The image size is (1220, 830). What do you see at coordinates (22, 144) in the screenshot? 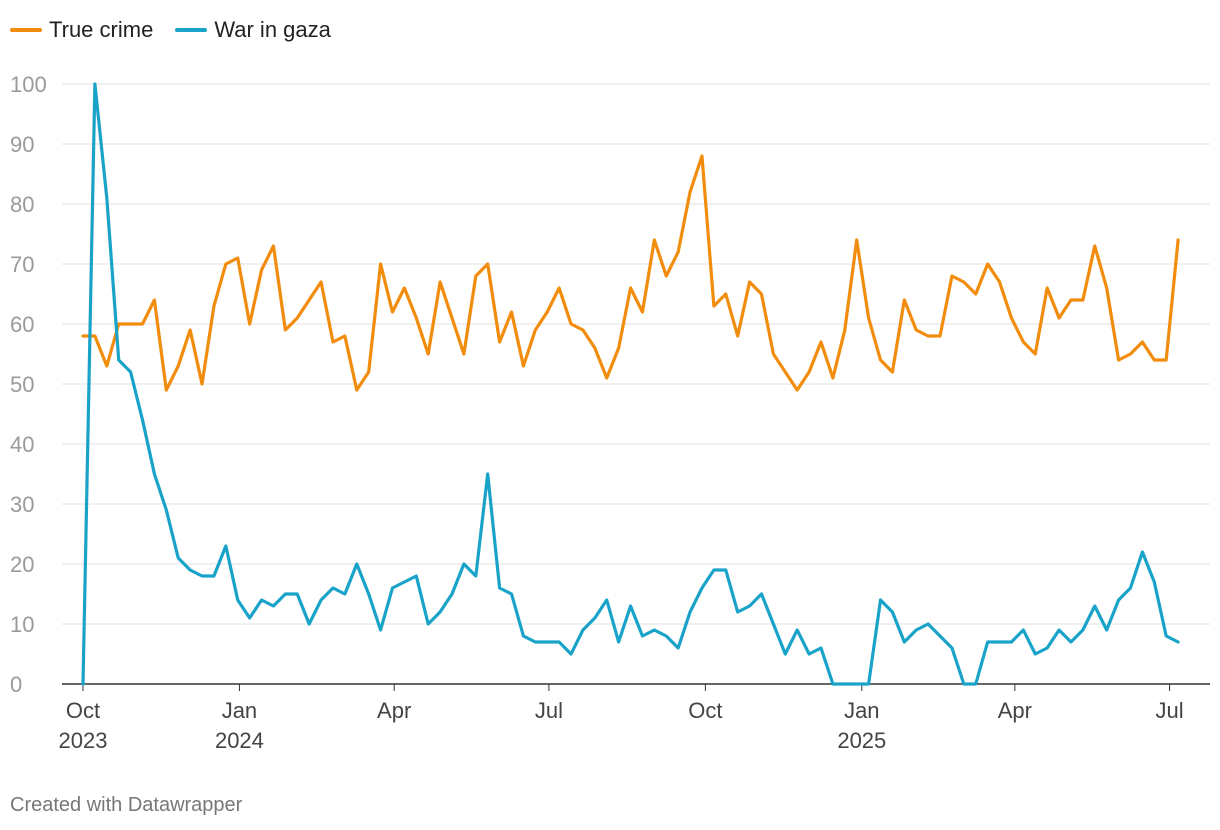
I see `y-tick-label-90: 90` at bounding box center [22, 144].